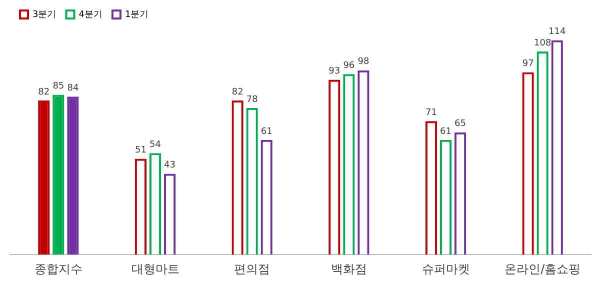  Describe the element at coordinates (252, 269) in the screenshot. I see `x-tick-label: 편의점` at that location.